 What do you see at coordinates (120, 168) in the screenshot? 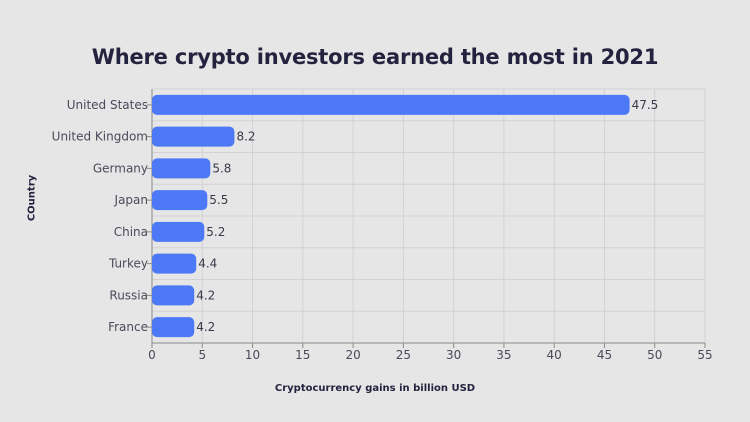
I see `category-label: Germany` at bounding box center [120, 168].